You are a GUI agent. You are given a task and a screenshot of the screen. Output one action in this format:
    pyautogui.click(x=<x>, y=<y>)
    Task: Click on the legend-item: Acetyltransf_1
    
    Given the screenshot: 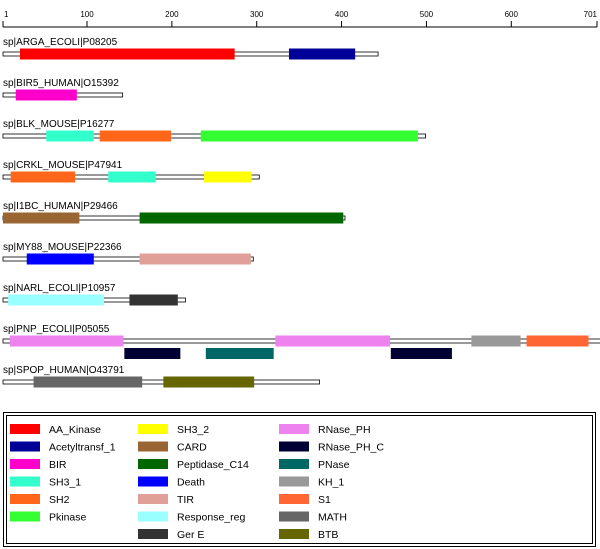 What is the action you would take?
    pyautogui.click(x=63, y=447)
    